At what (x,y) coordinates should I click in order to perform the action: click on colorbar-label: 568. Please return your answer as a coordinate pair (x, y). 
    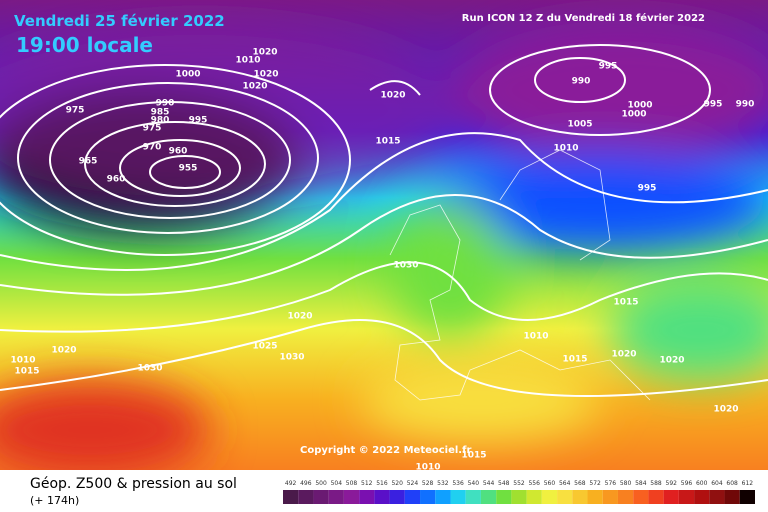
    Looking at the image, I should click on (580, 483).